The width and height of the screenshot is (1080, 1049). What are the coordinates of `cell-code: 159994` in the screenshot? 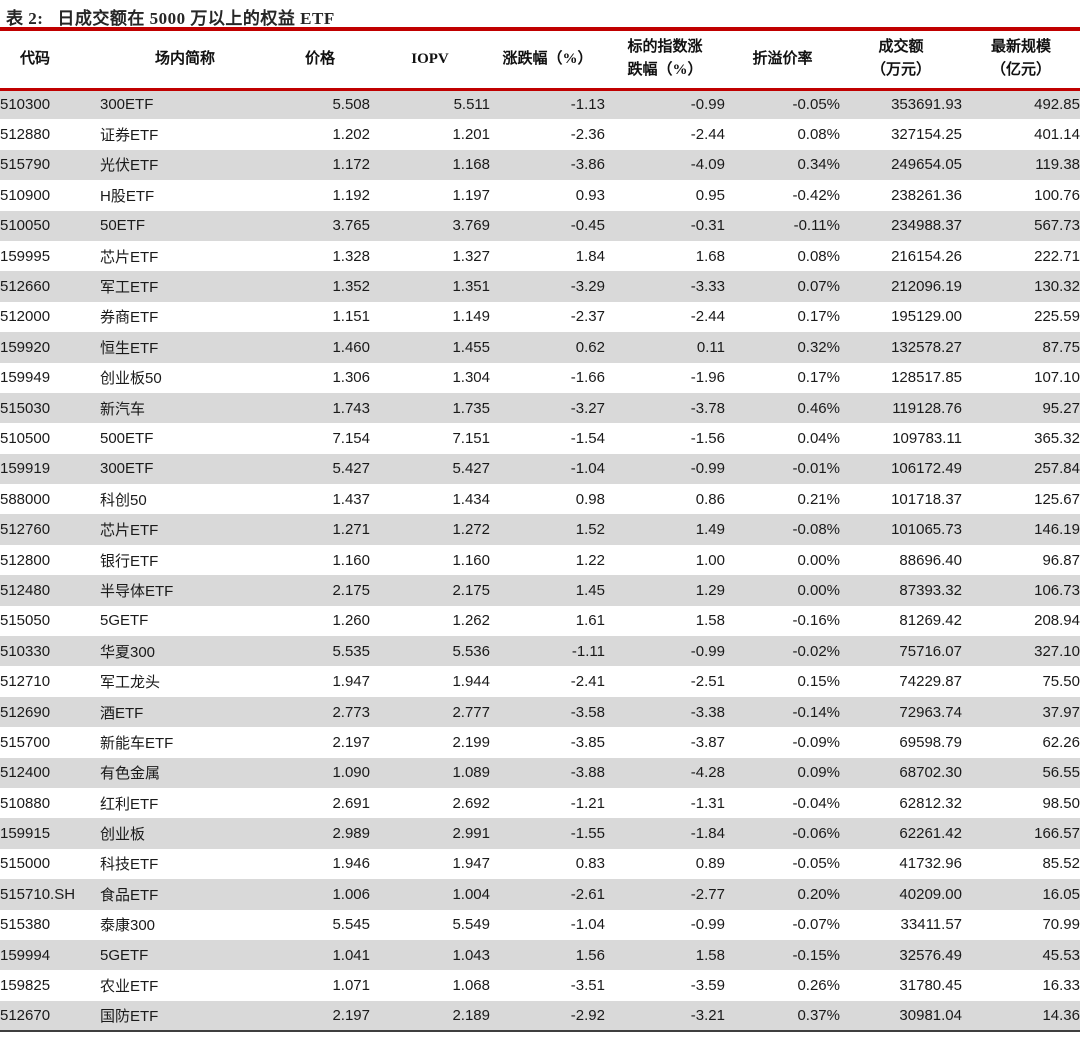 It's located at (25, 955).